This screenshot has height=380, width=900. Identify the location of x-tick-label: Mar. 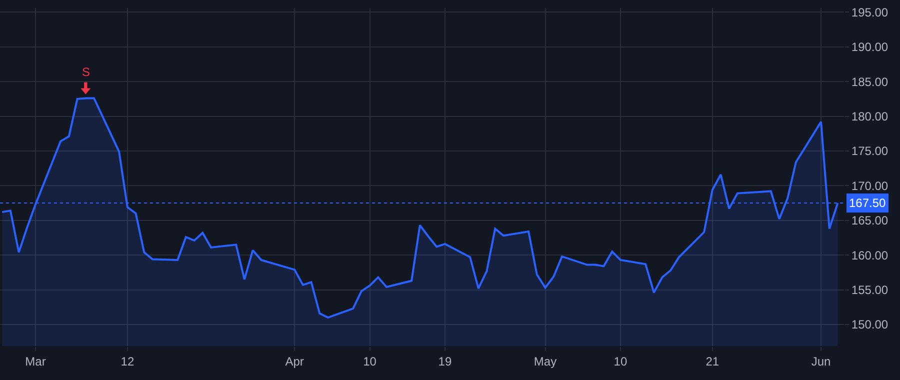
(35, 361).